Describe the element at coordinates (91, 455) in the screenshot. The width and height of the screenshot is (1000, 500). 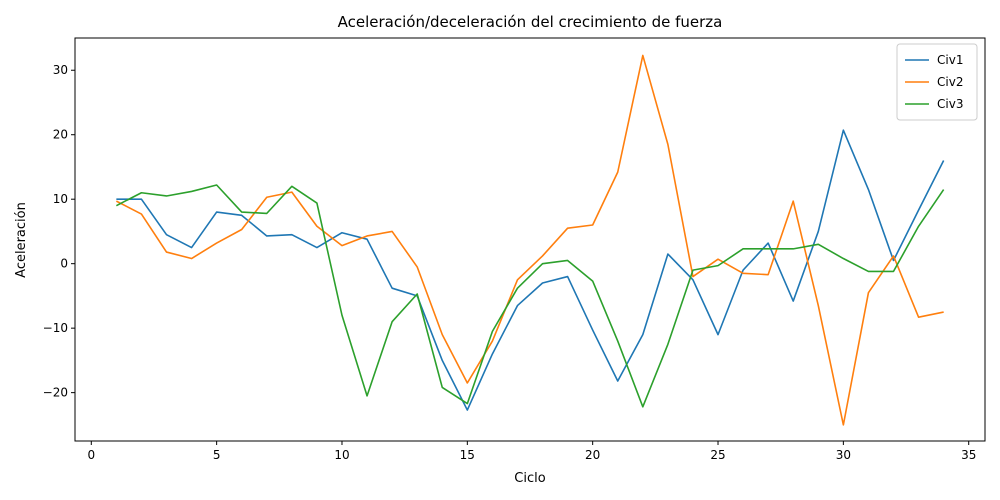
I see `x-tick-label: 0` at that location.